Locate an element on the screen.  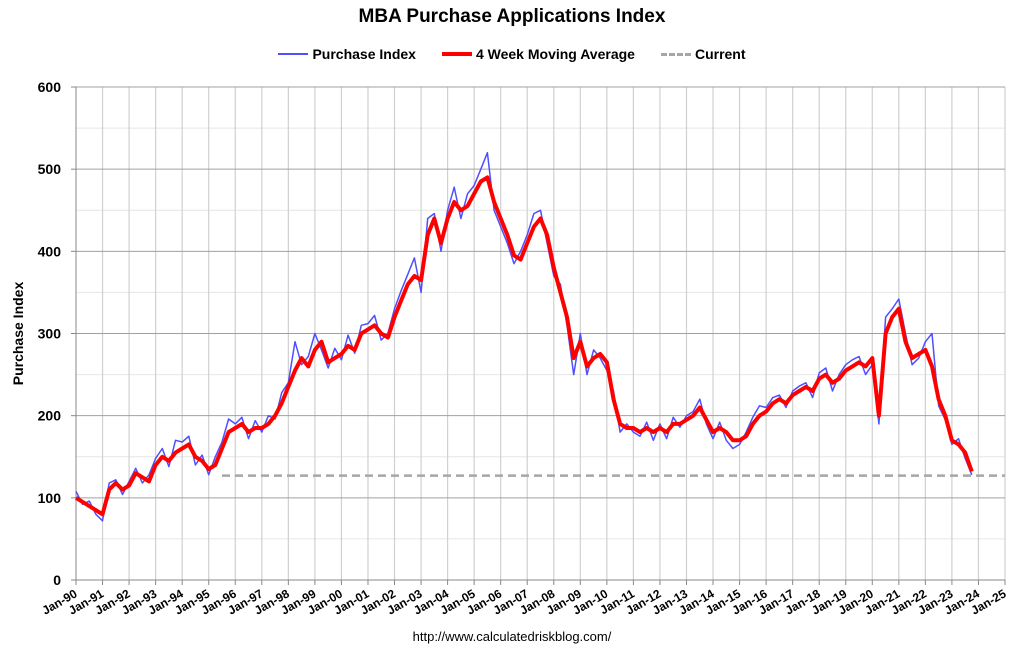
chart-title: MBA Purchase Applications Index is located at coordinates (512, 16).